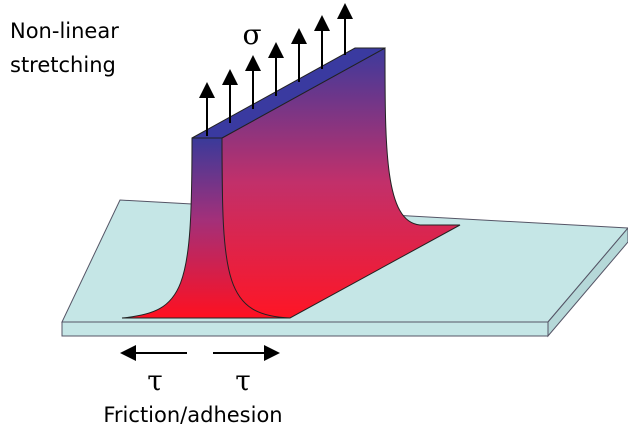  What do you see at coordinates (63, 65) in the screenshot?
I see `stretching-label: stretching` at bounding box center [63, 65].